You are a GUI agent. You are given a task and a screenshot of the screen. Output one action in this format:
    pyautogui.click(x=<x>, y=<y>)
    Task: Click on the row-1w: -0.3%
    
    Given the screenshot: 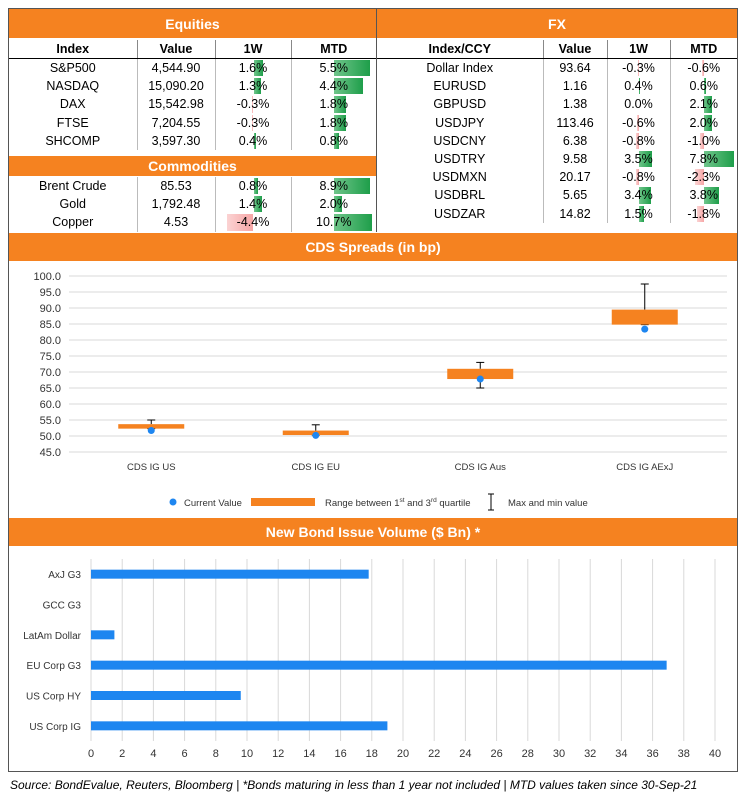 What is the action you would take?
    pyautogui.click(x=252, y=104)
    